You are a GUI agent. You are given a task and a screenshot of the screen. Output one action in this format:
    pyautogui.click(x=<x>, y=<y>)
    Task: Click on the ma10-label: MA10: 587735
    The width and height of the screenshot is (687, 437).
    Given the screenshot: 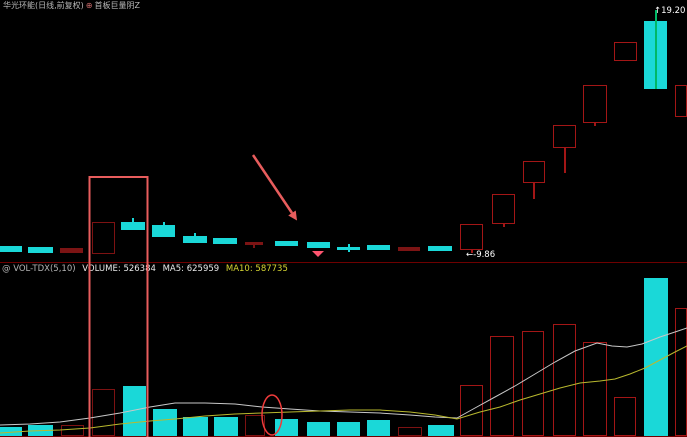 What is the action you would take?
    pyautogui.click(x=256, y=269)
    